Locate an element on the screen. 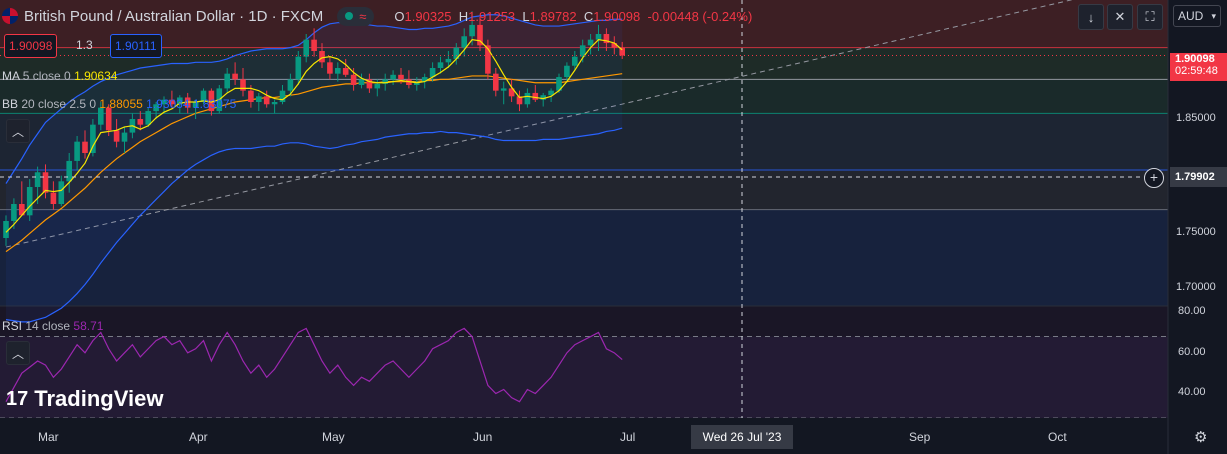 The width and height of the screenshot is (1227, 454). settings-gear-icon: ⚙ is located at coordinates (1201, 437).